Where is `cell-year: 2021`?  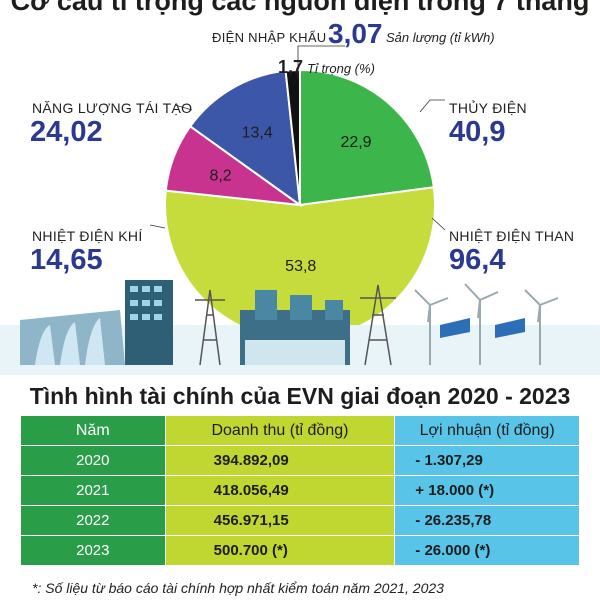 cell-year: 2021 is located at coordinates (93, 490).